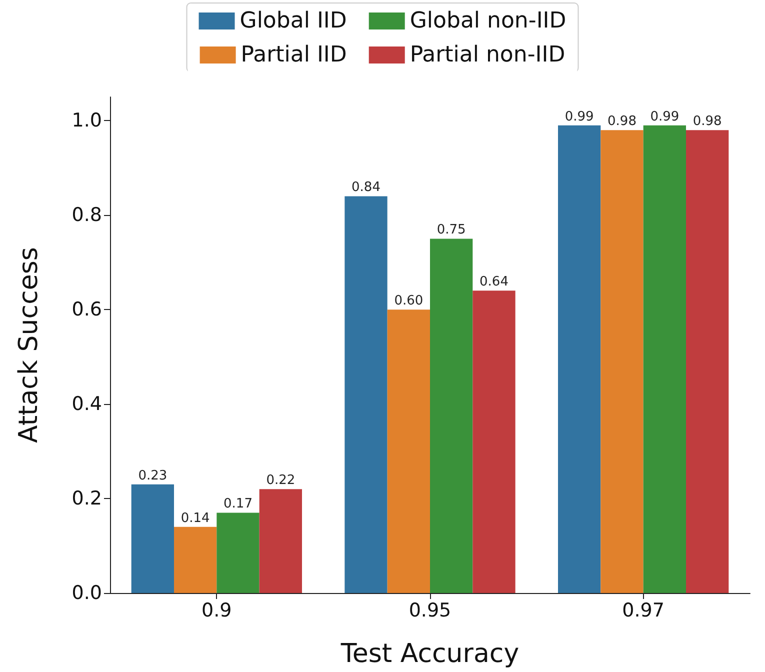 This screenshot has width=765, height=672. I want to click on y-tick-label: 0.0, so click(87, 593).